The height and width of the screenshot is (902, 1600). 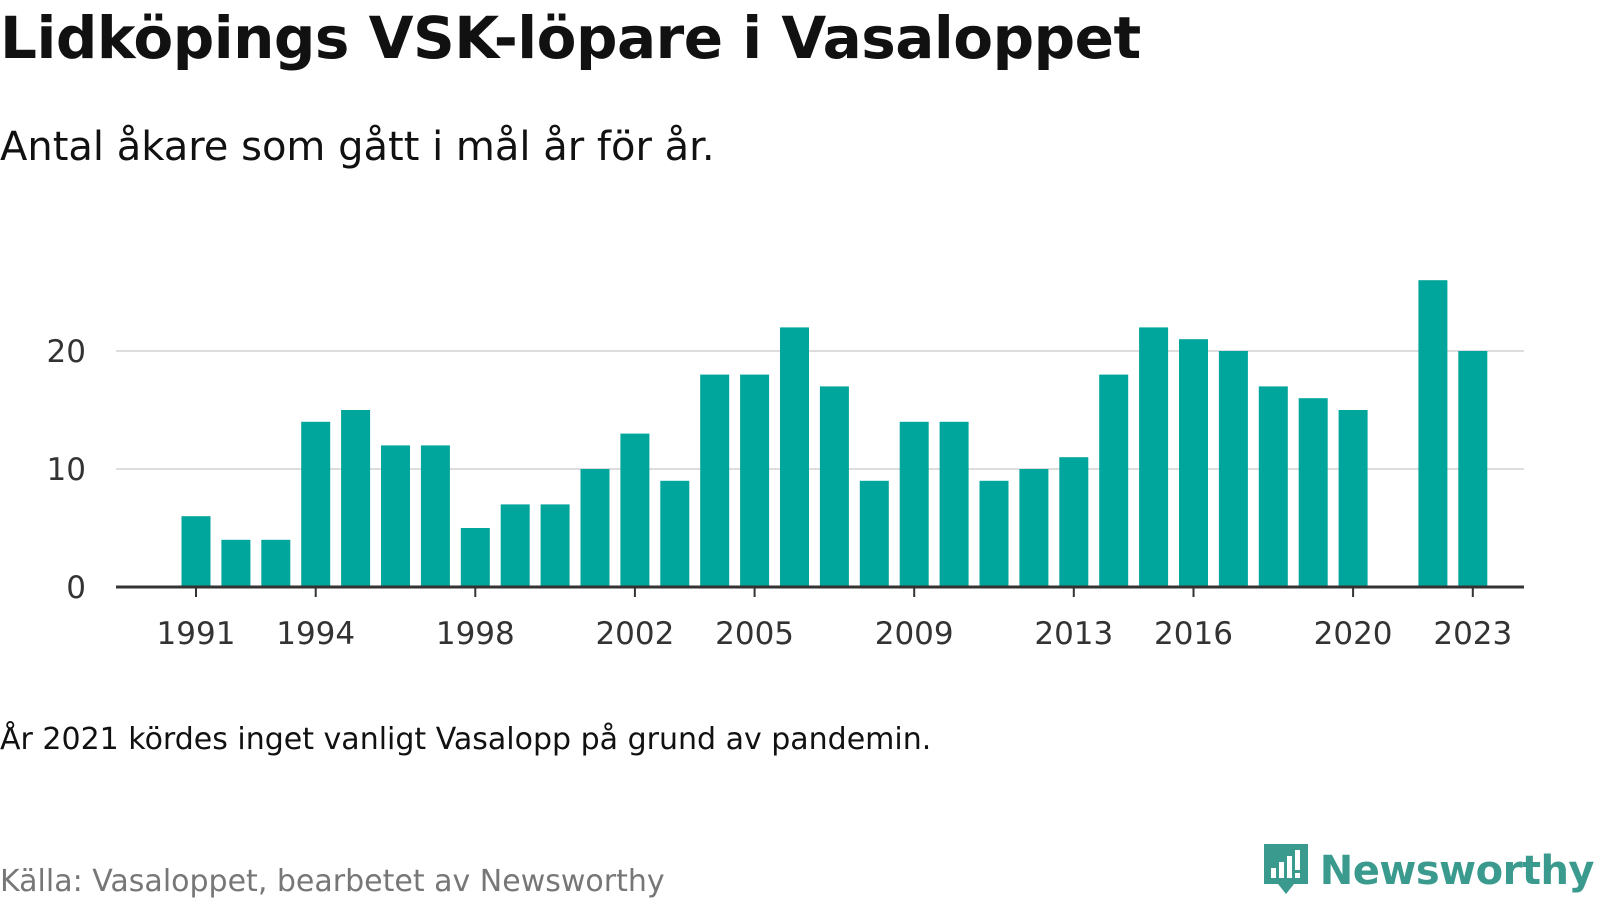 What do you see at coordinates (1457, 871) in the screenshot?
I see `brand-name: Newsworthy` at bounding box center [1457, 871].